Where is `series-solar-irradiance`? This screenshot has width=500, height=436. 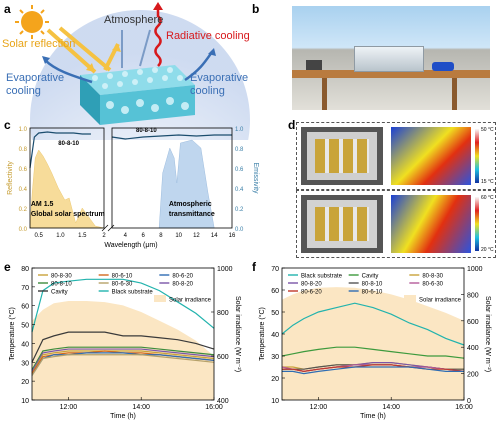 series-solar-irradiance is located at coordinates (373, 343).